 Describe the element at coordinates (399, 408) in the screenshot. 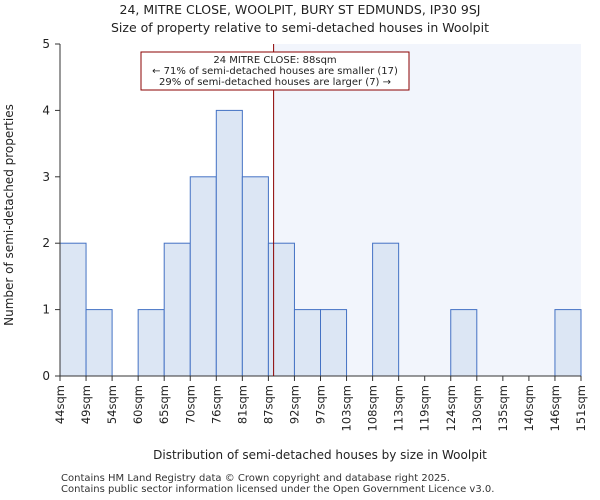

I see `x-tick-label: 113sqm` at that location.